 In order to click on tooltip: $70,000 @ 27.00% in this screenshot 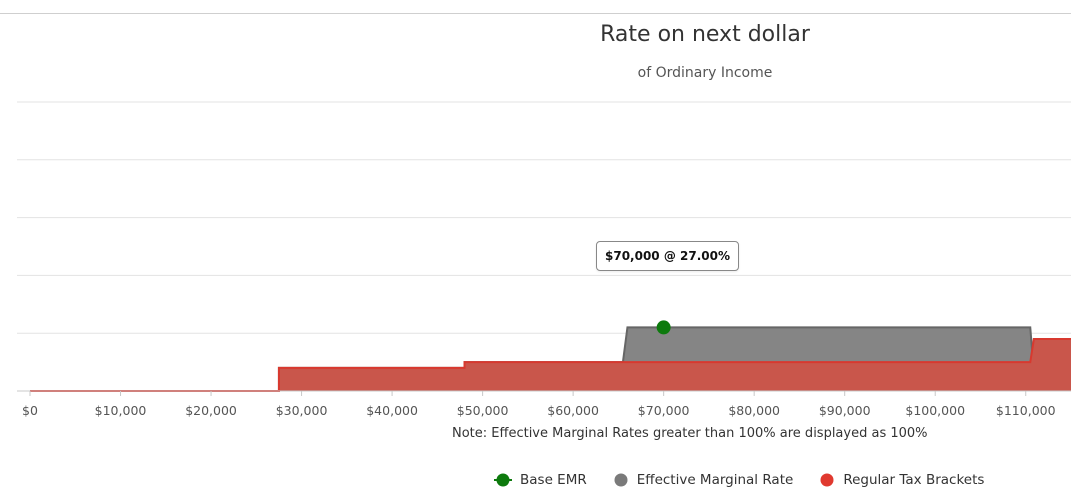, I will do `click(667, 256)`.